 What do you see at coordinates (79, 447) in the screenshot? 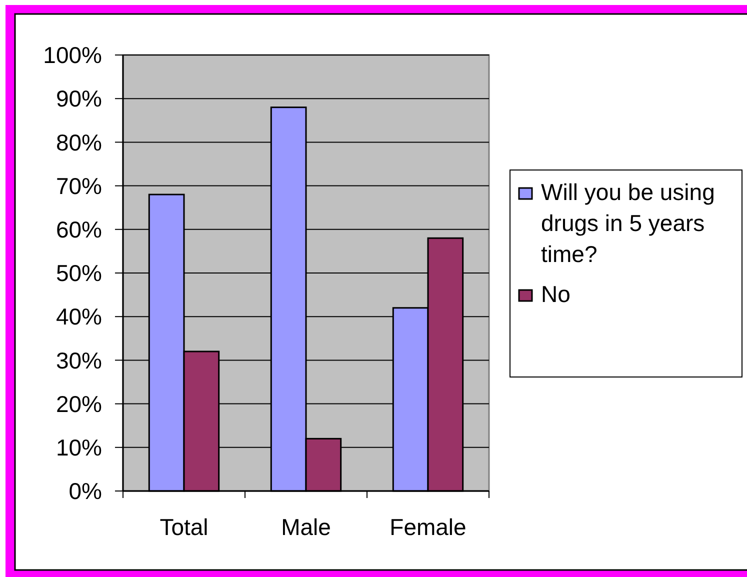
I see `y-tick-label: 10%` at bounding box center [79, 447].